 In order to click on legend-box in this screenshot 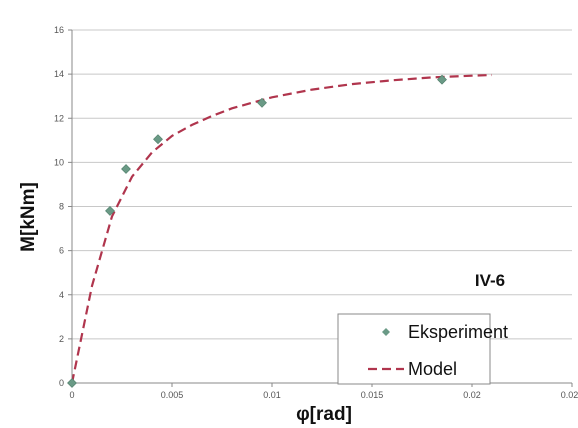, I will do `click(414, 349)`.